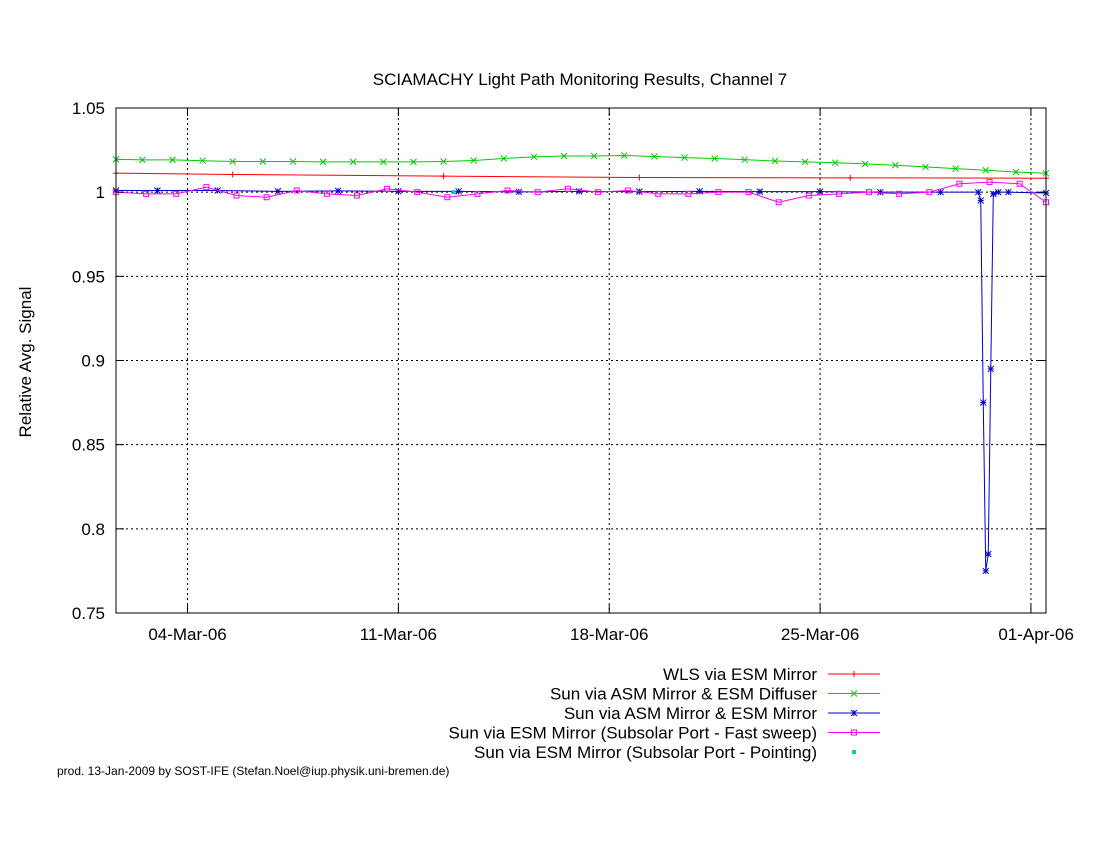  What do you see at coordinates (820, 634) in the screenshot?
I see `x-tick-label: 25-Mar-06` at bounding box center [820, 634].